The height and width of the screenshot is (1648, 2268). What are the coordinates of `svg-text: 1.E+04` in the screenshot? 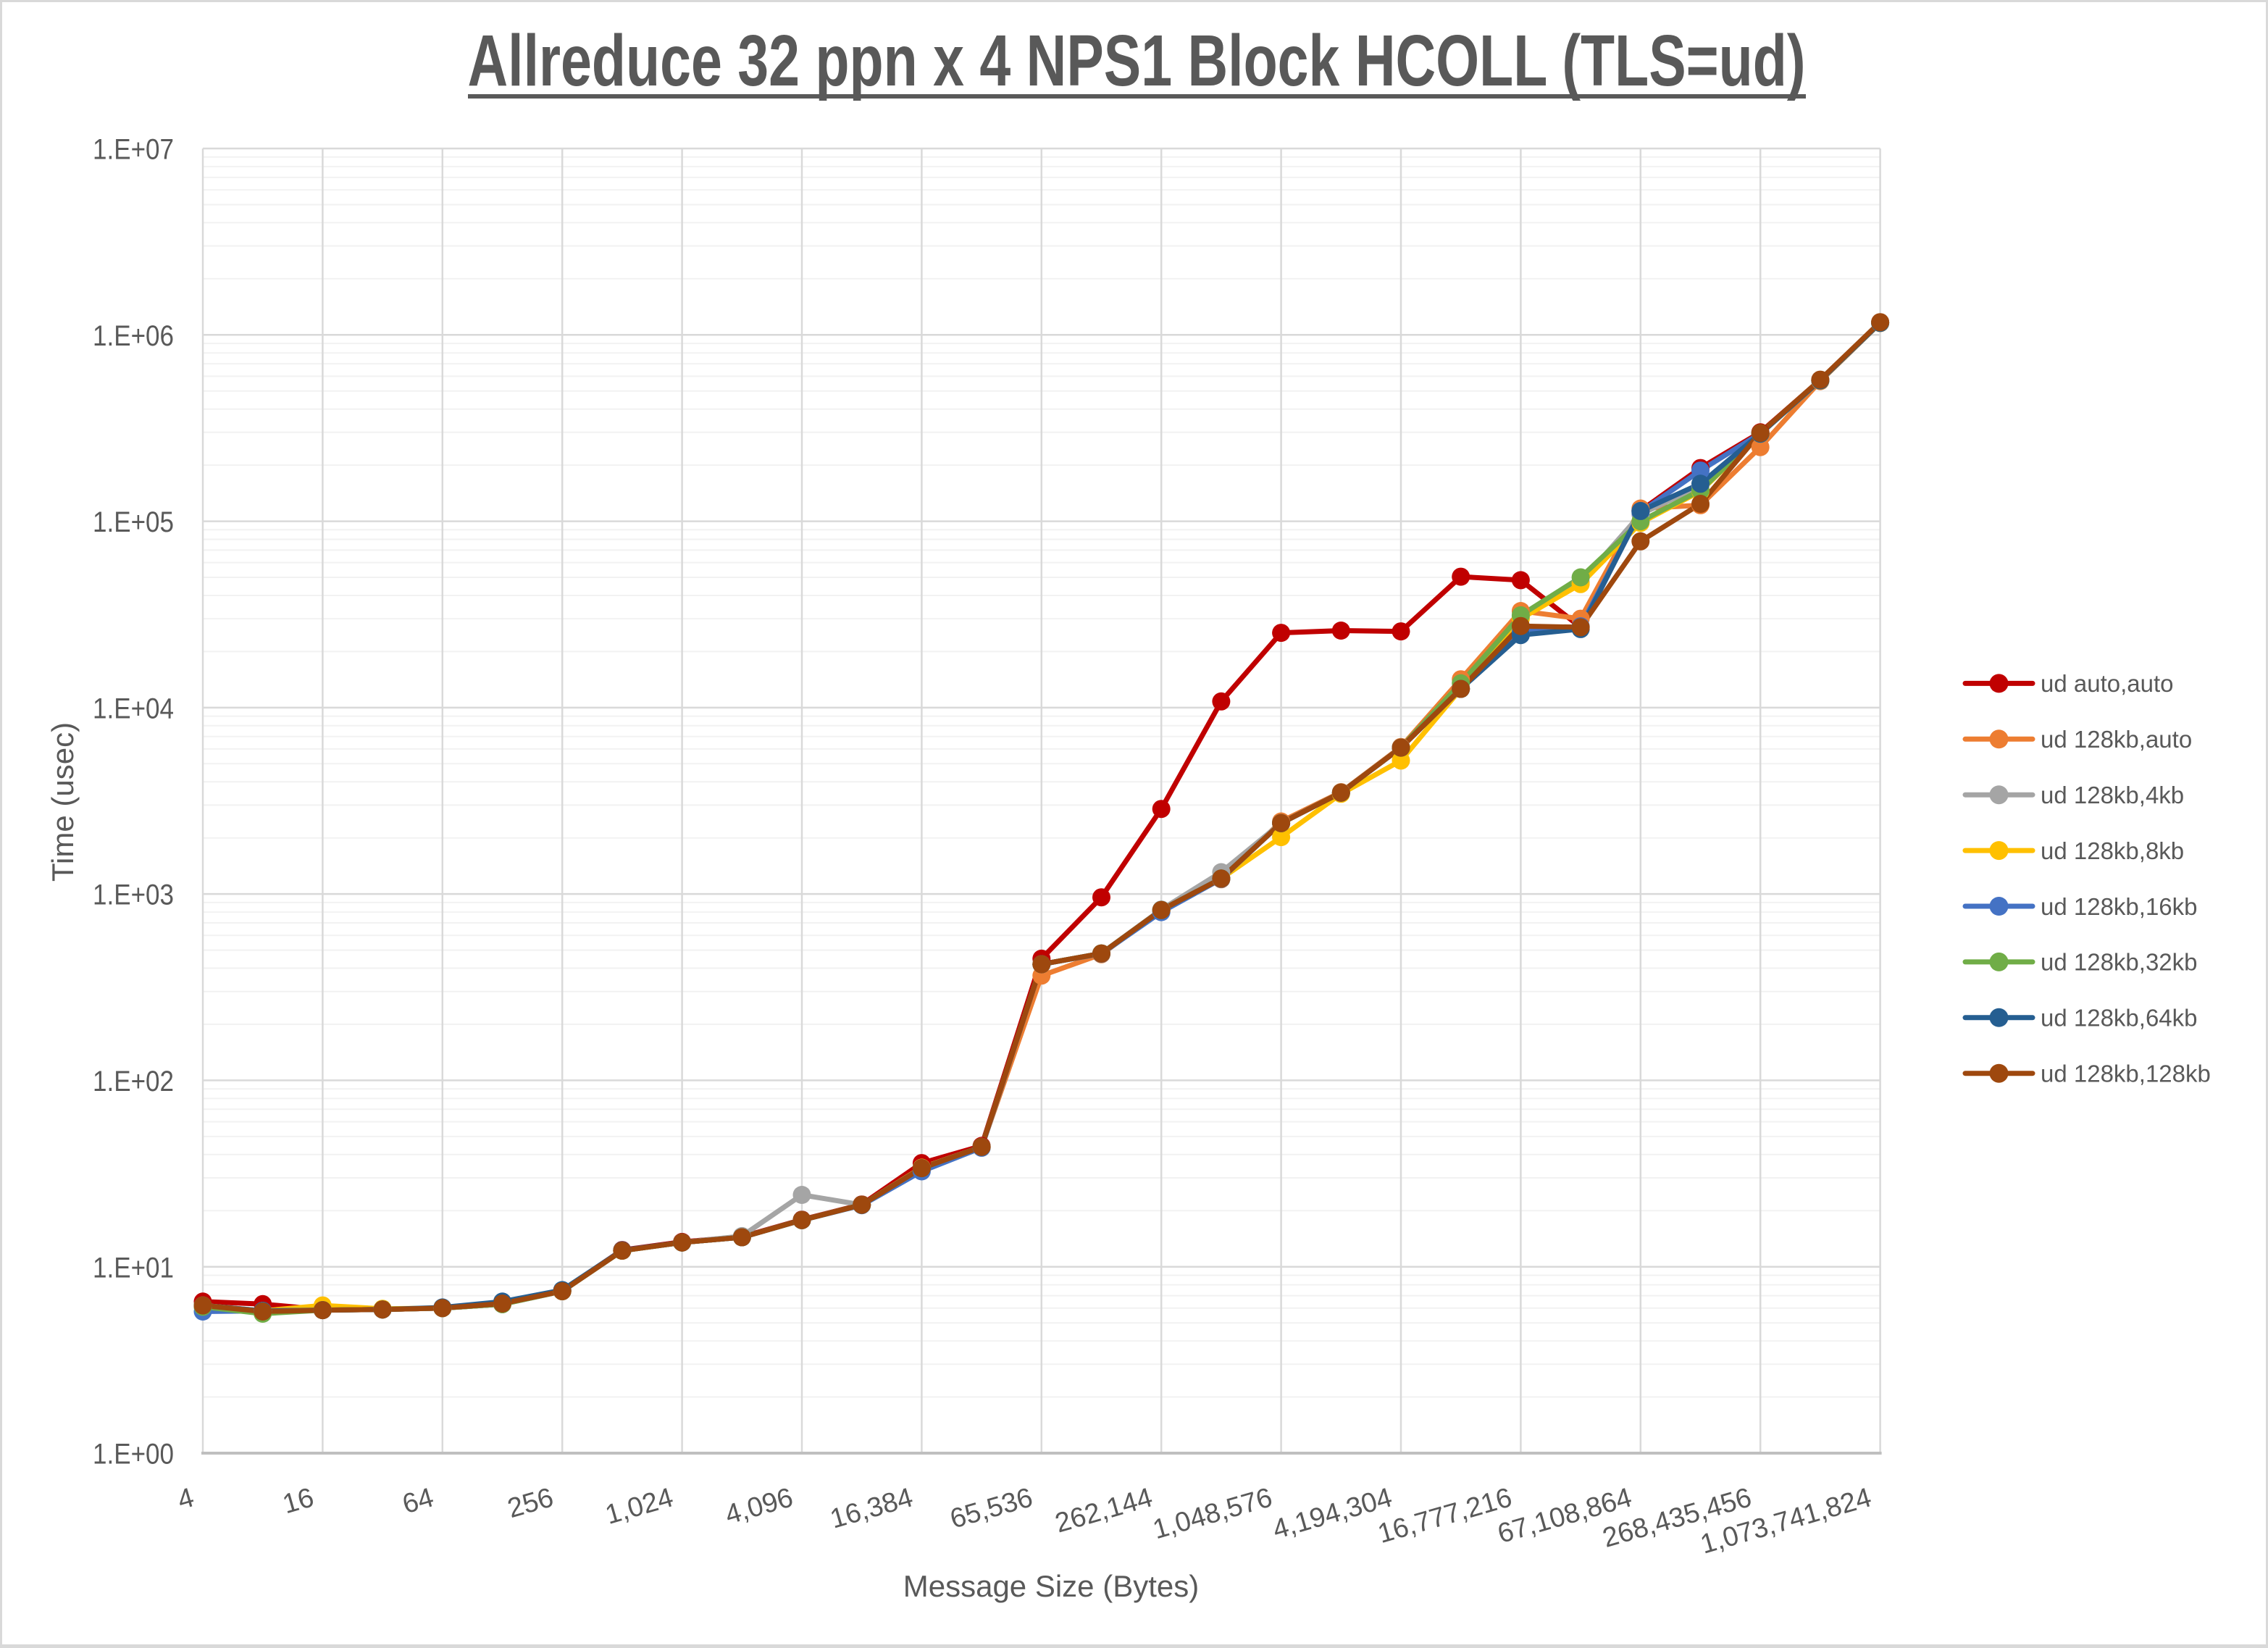 It's located at (134, 709).